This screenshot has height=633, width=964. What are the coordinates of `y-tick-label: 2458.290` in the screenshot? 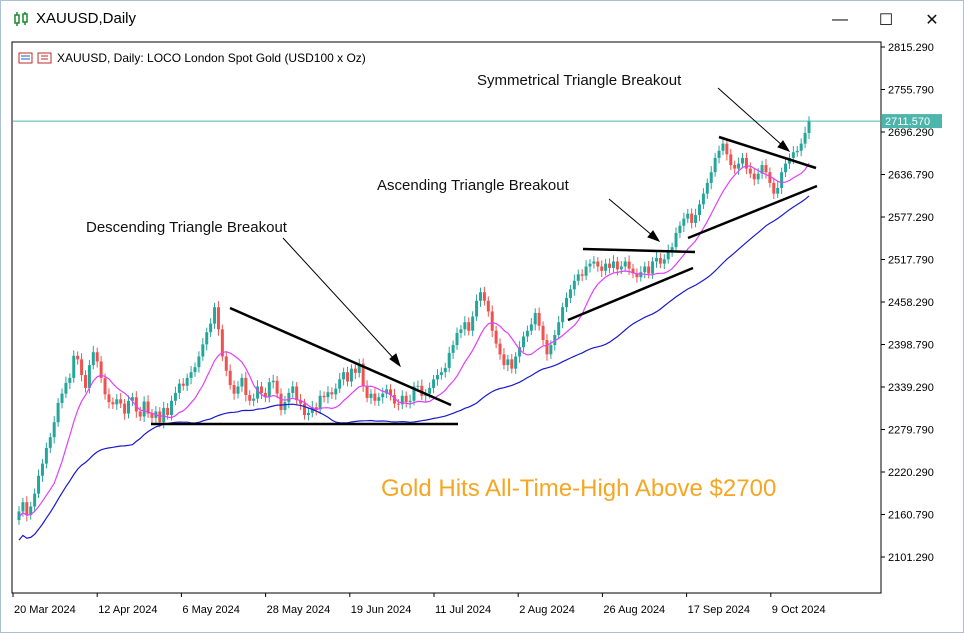 It's located at (911, 303).